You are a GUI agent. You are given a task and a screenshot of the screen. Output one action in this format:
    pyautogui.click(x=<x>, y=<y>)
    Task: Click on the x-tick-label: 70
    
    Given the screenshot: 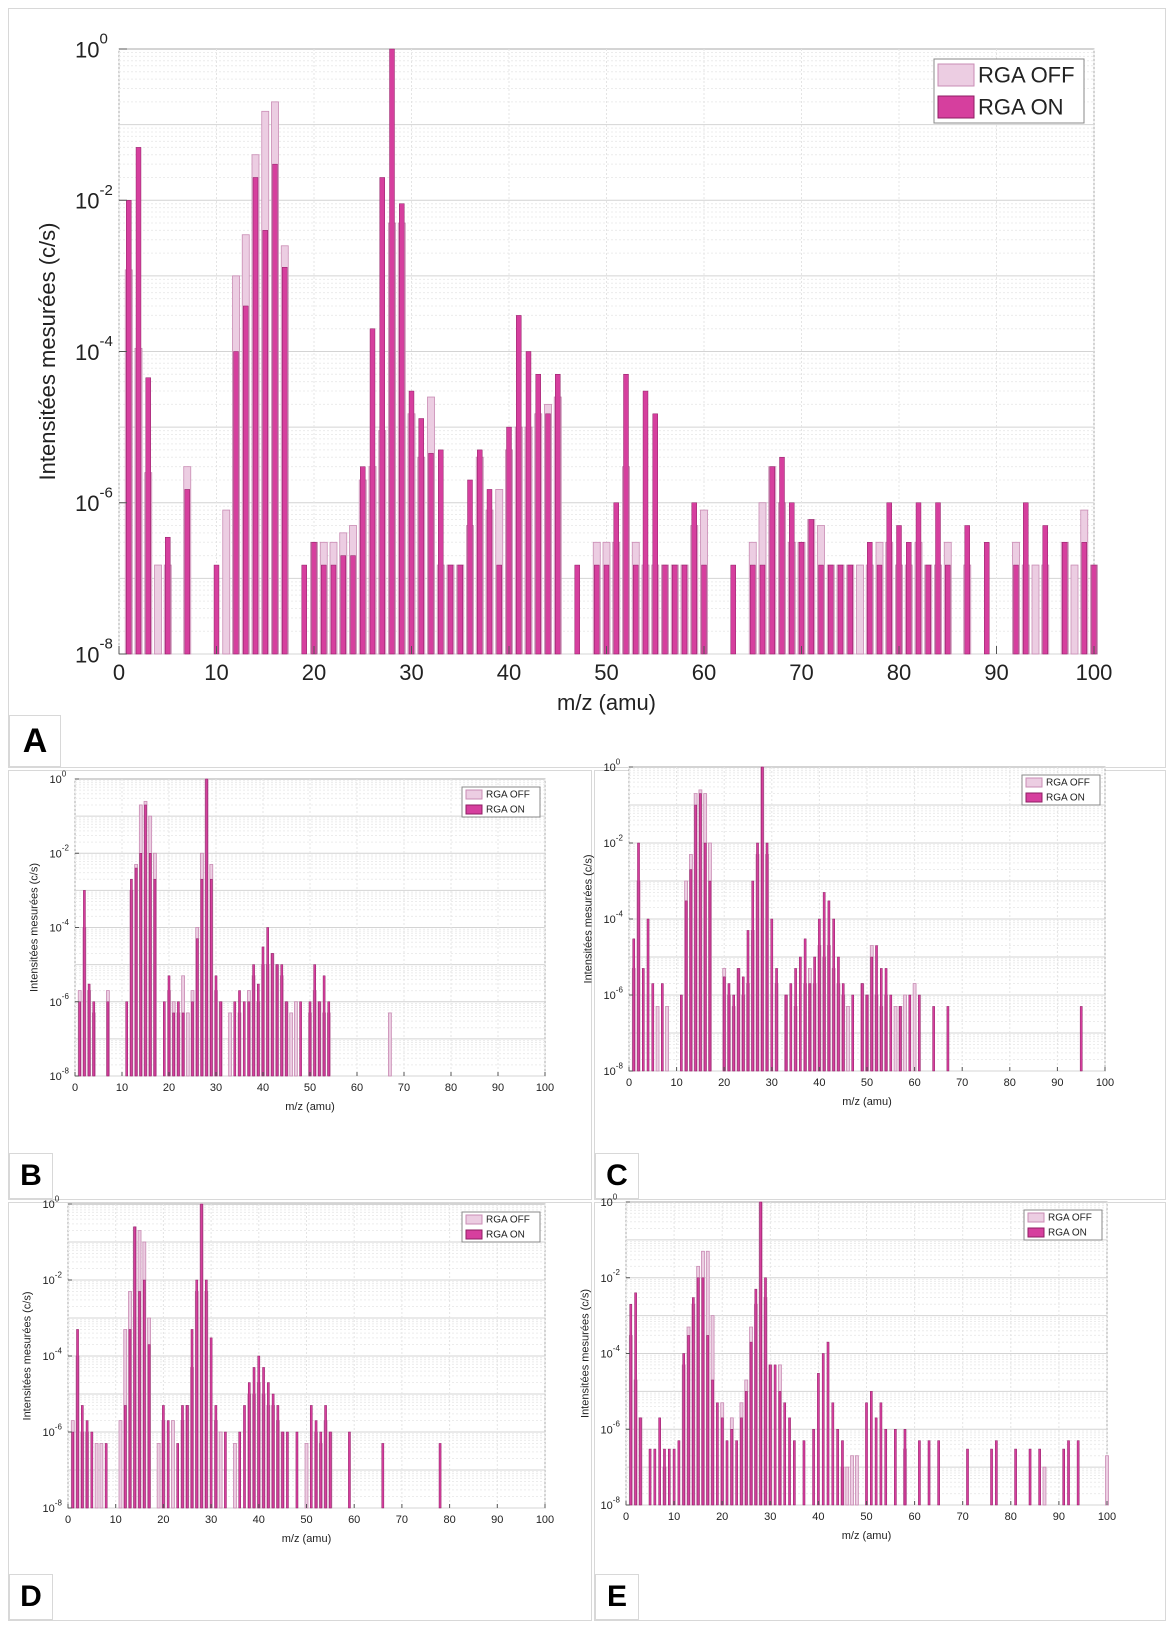 What is the action you would take?
    pyautogui.click(x=404, y=1088)
    